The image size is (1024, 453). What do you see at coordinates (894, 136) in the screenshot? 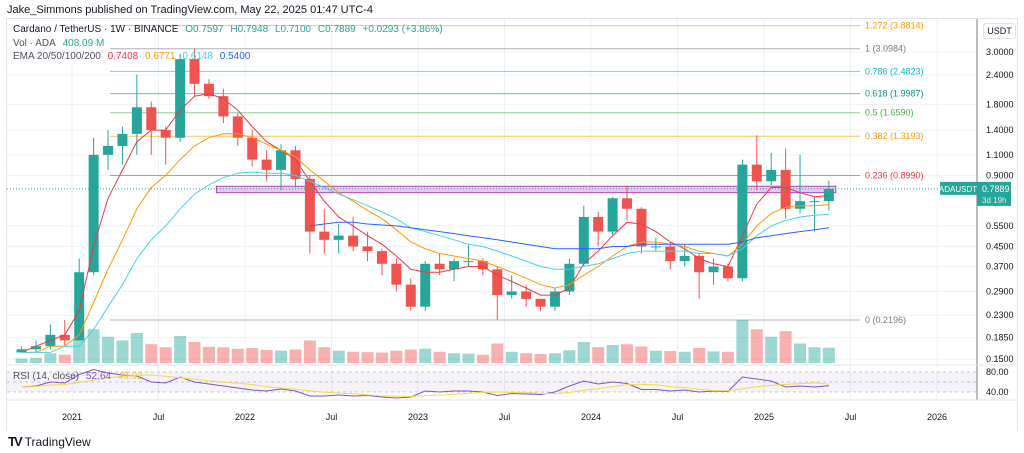
I see `fib-level-label: 0.382 (1.3193)` at bounding box center [894, 136].